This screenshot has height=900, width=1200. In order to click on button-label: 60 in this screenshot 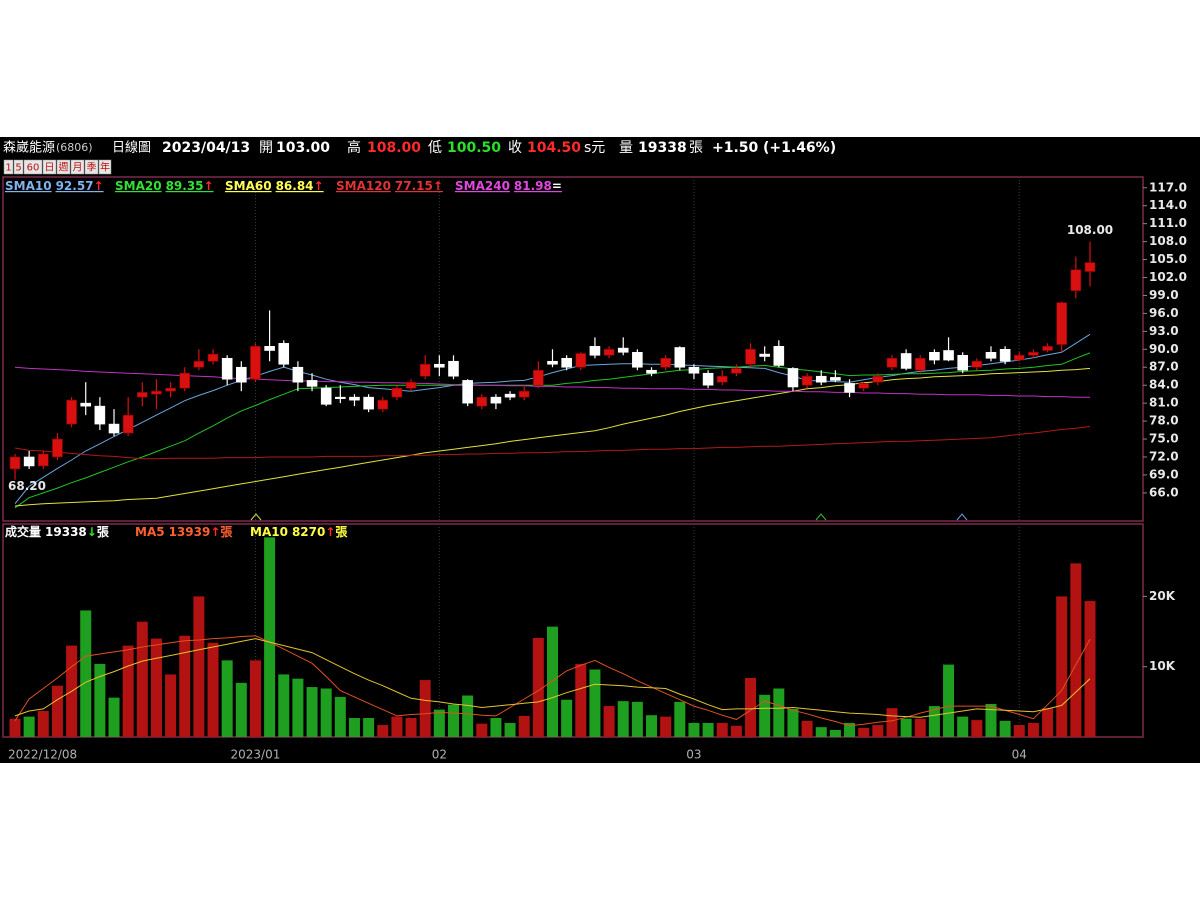, I will do `click(33, 168)`.